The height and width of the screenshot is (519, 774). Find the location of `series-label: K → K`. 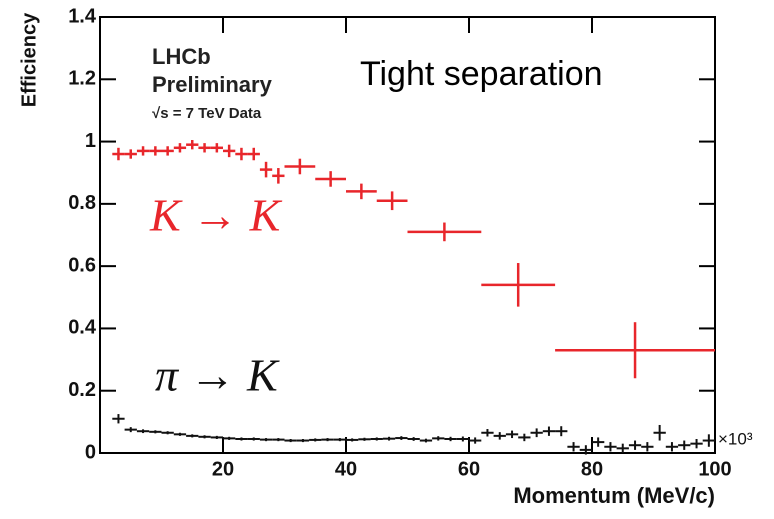

series-label: K → K is located at coordinates (216, 215).